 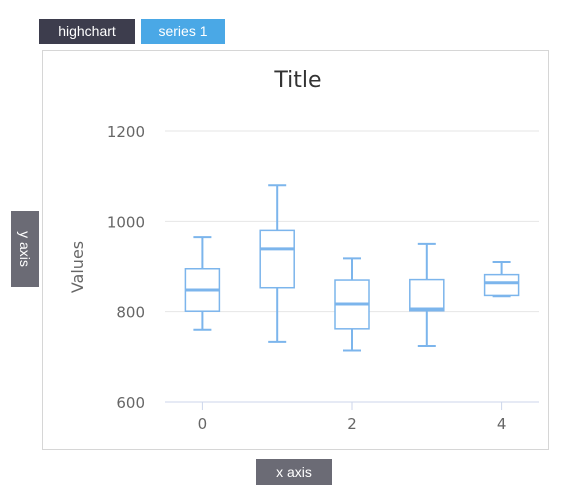 I want to click on x-tick-label: 2, so click(x=352, y=424).